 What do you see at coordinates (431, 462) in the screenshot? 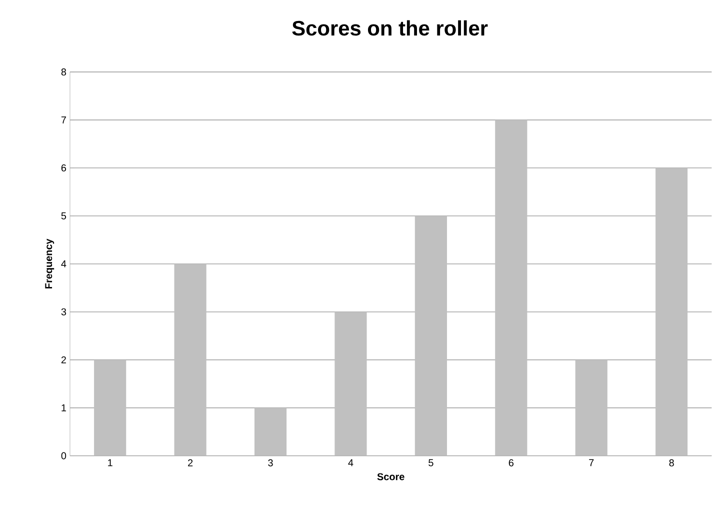
I see `x-tick-label: 5` at bounding box center [431, 462].